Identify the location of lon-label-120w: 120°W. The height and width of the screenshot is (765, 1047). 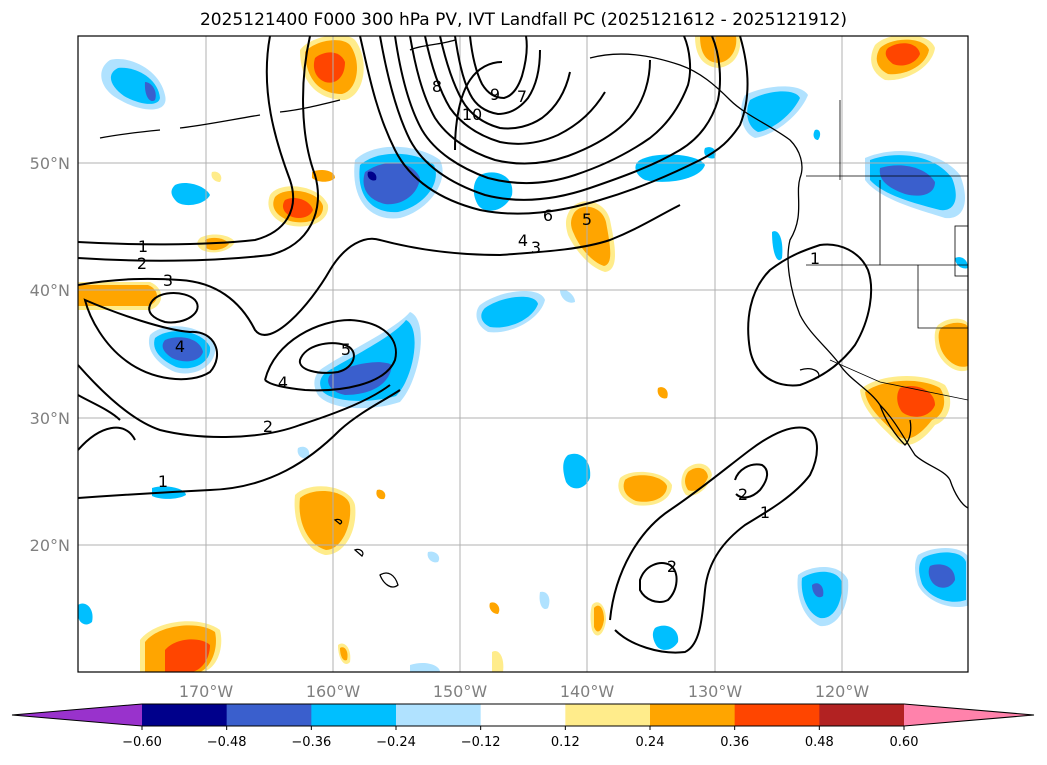
(842, 691).